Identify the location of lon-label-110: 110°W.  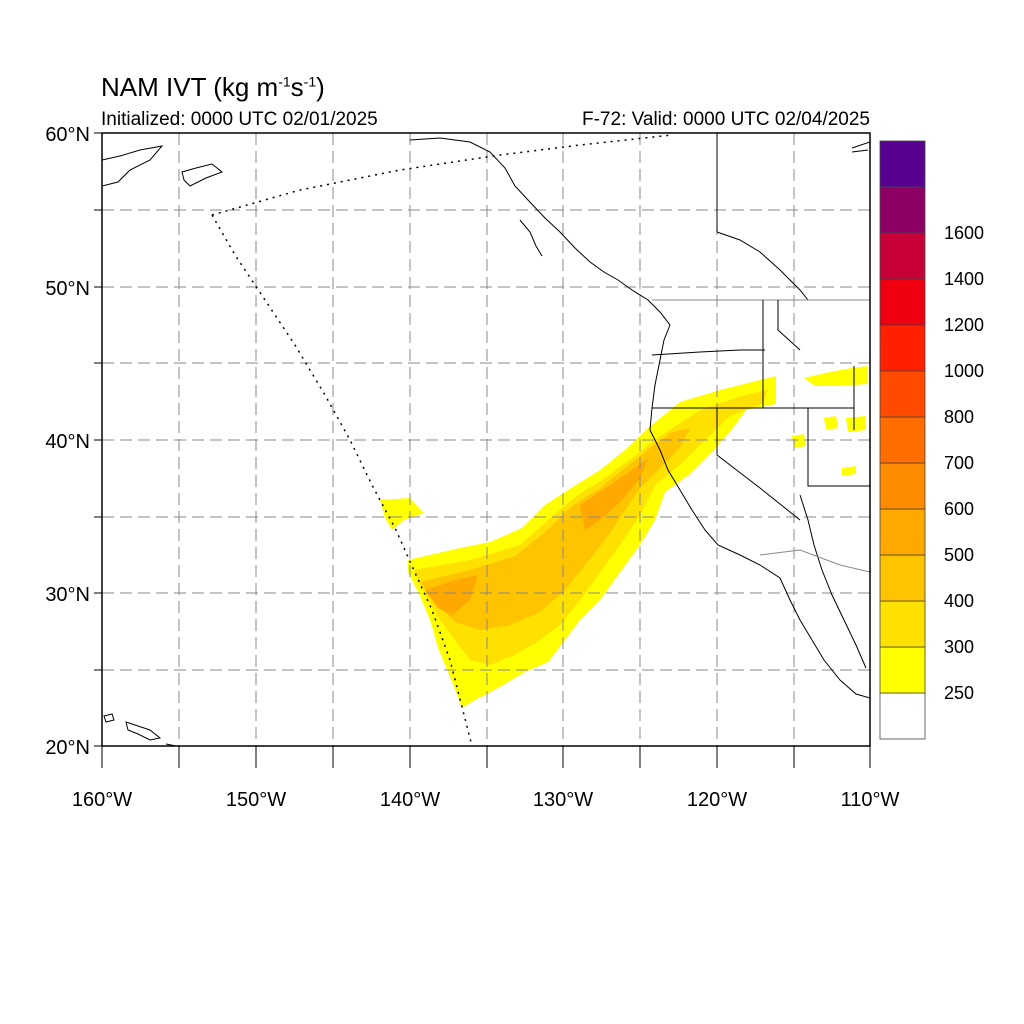
(870, 800).